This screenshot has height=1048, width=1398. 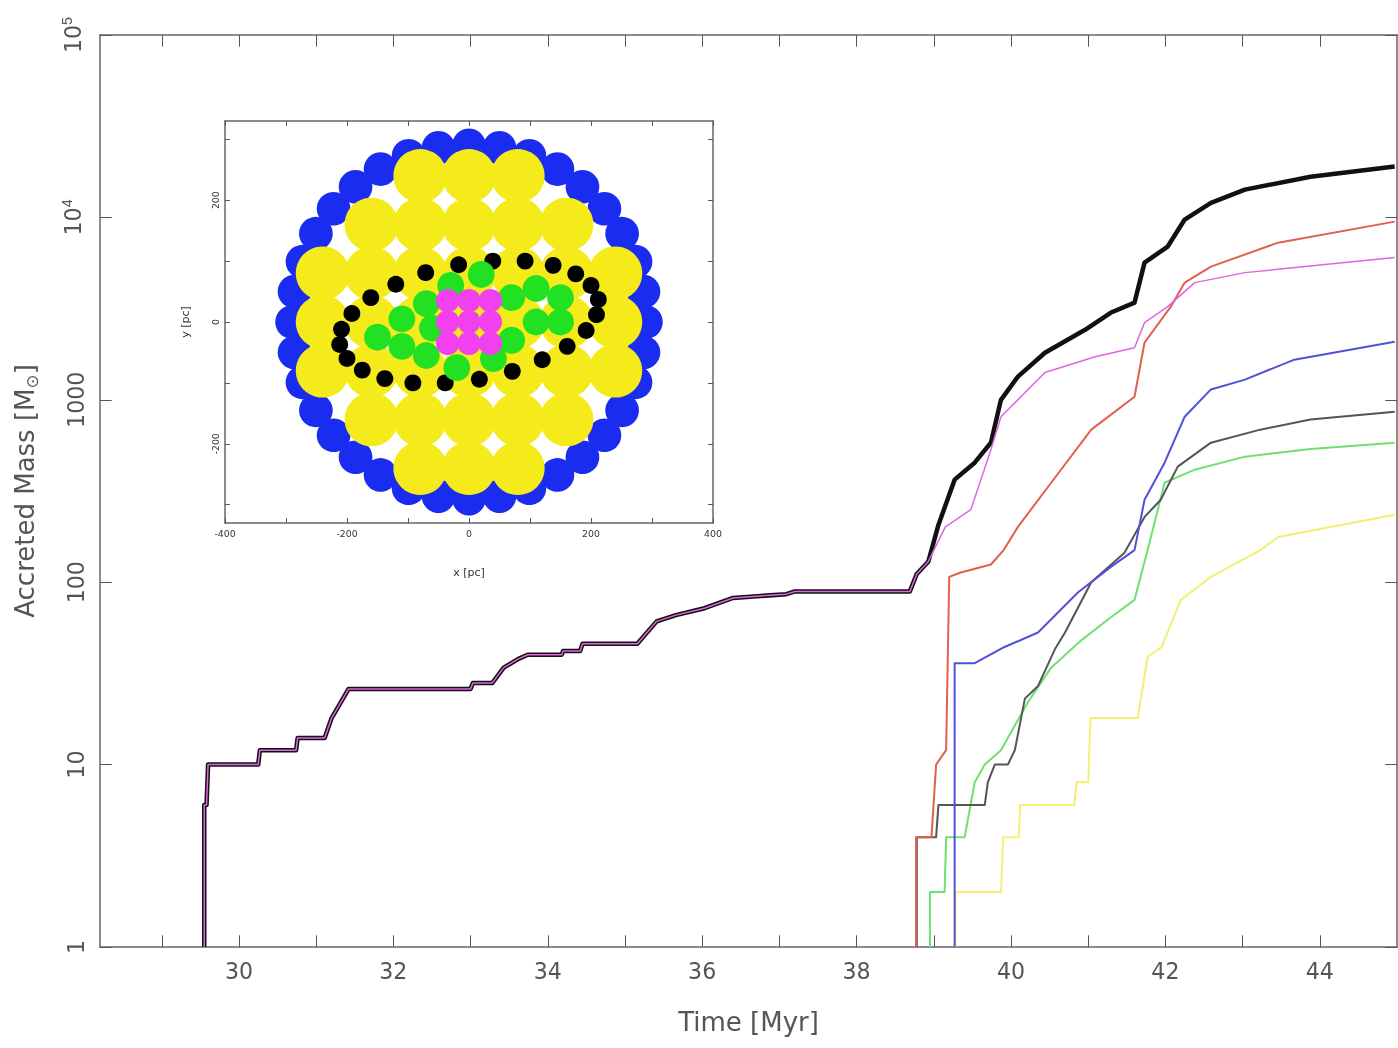 What do you see at coordinates (1011, 971) in the screenshot?
I see `x-tick-label: 40` at bounding box center [1011, 971].